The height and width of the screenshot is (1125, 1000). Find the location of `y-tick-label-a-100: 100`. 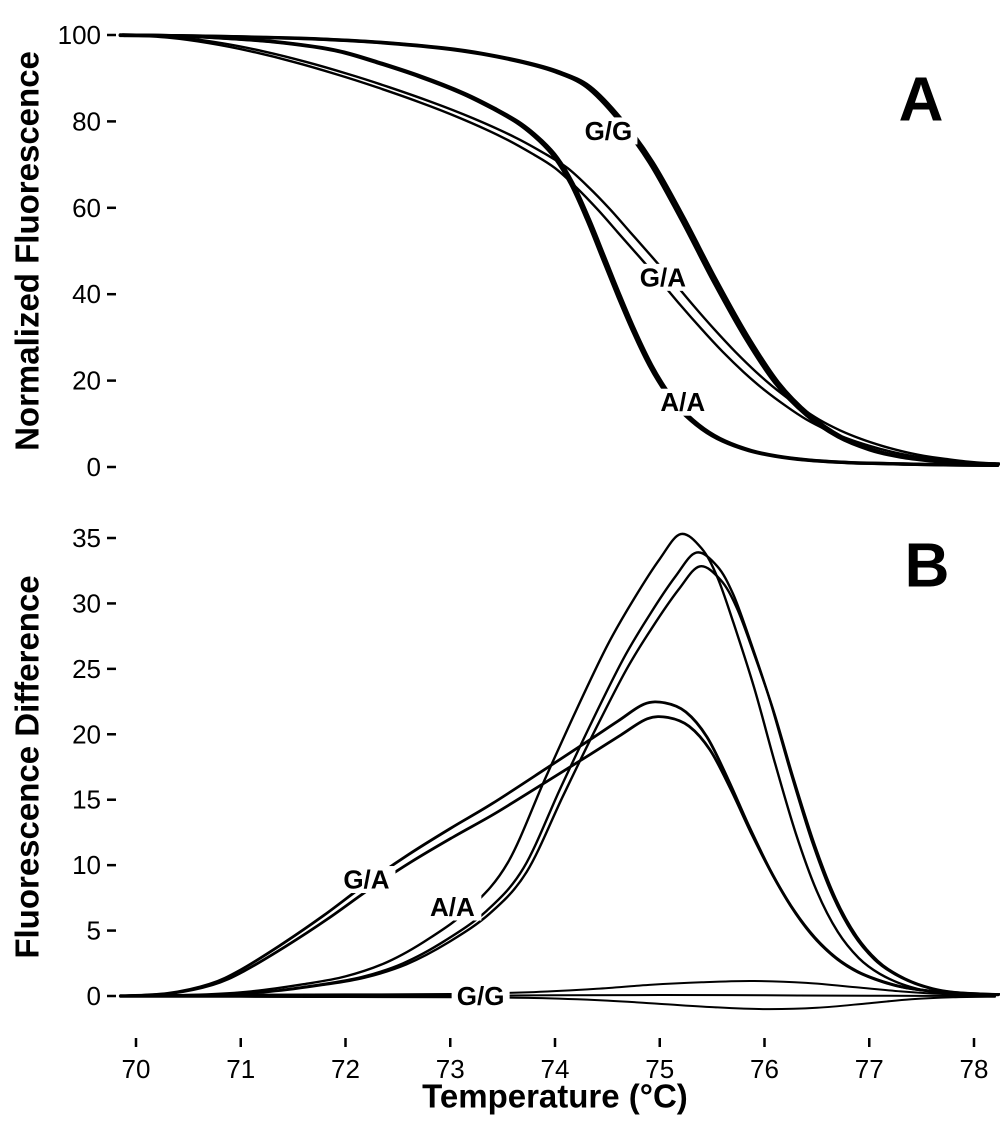

y-tick-label-a-100: 100 is located at coordinates (79, 35).